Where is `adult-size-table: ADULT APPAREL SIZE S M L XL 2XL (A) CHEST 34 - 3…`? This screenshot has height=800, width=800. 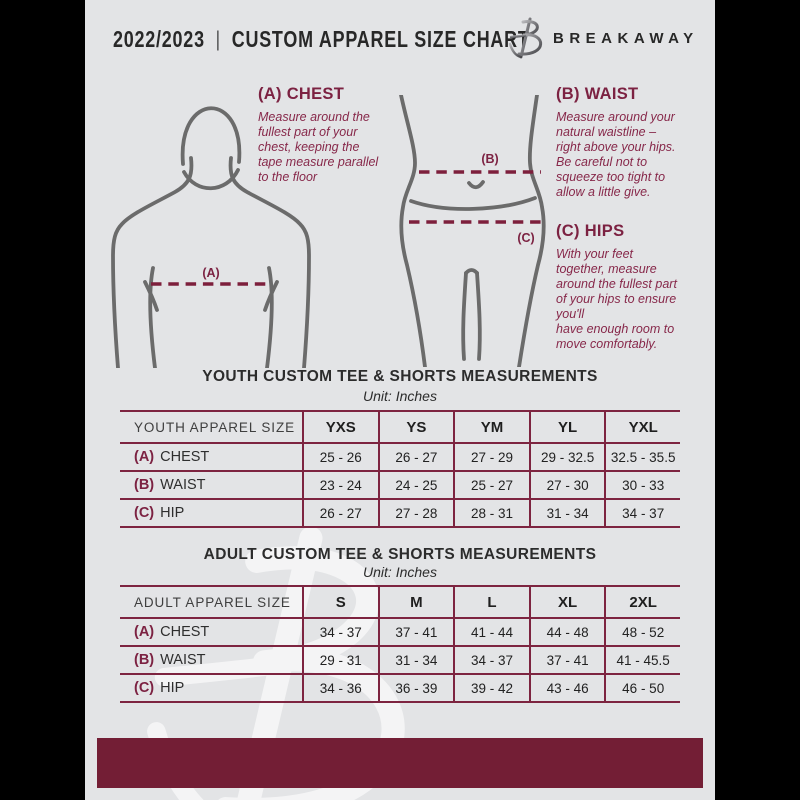
adult-size-table: ADULT APPAREL SIZE S M L XL 2XL (A) CHEST 34 - 3… is located at coordinates (400, 644).